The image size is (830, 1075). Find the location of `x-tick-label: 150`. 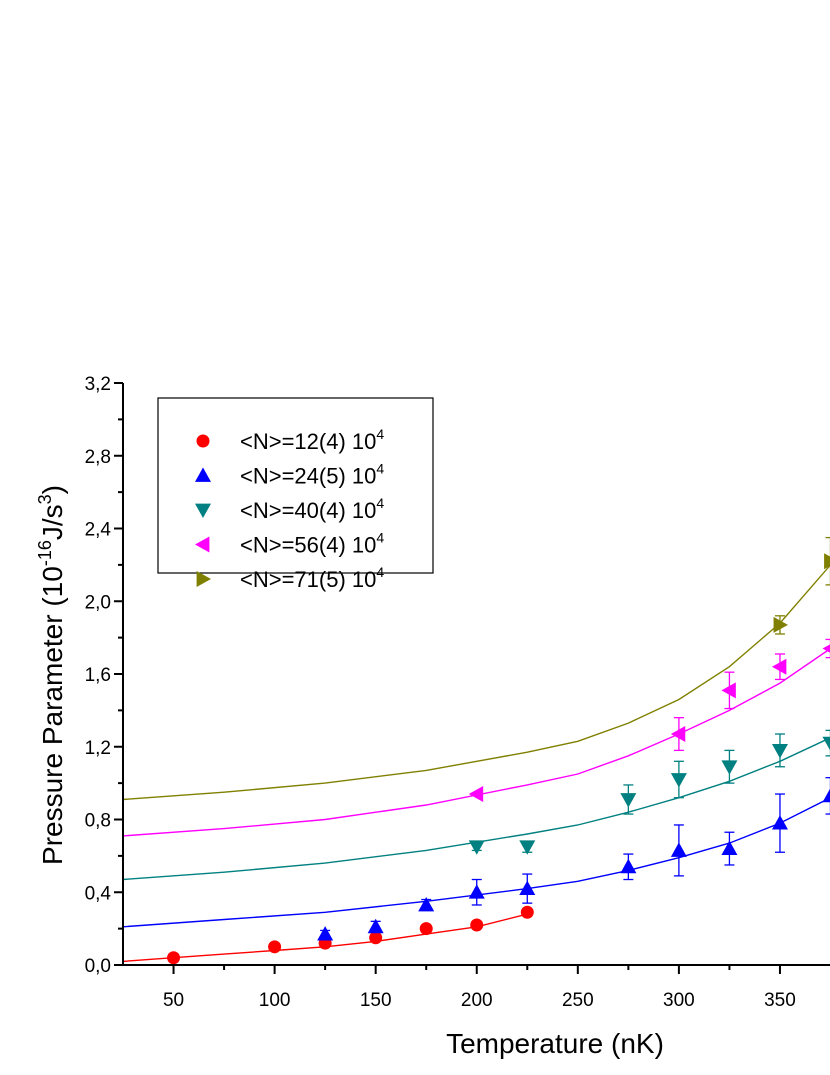

x-tick-label: 150 is located at coordinates (376, 1000).